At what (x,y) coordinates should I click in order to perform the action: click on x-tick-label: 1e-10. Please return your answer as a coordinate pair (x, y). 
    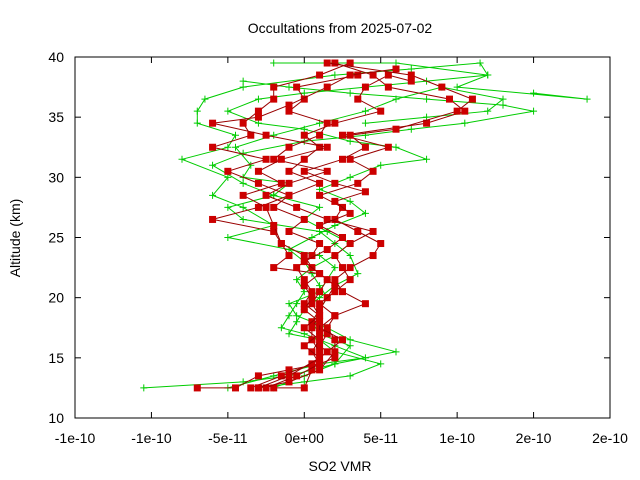
    Looking at the image, I should click on (457, 438).